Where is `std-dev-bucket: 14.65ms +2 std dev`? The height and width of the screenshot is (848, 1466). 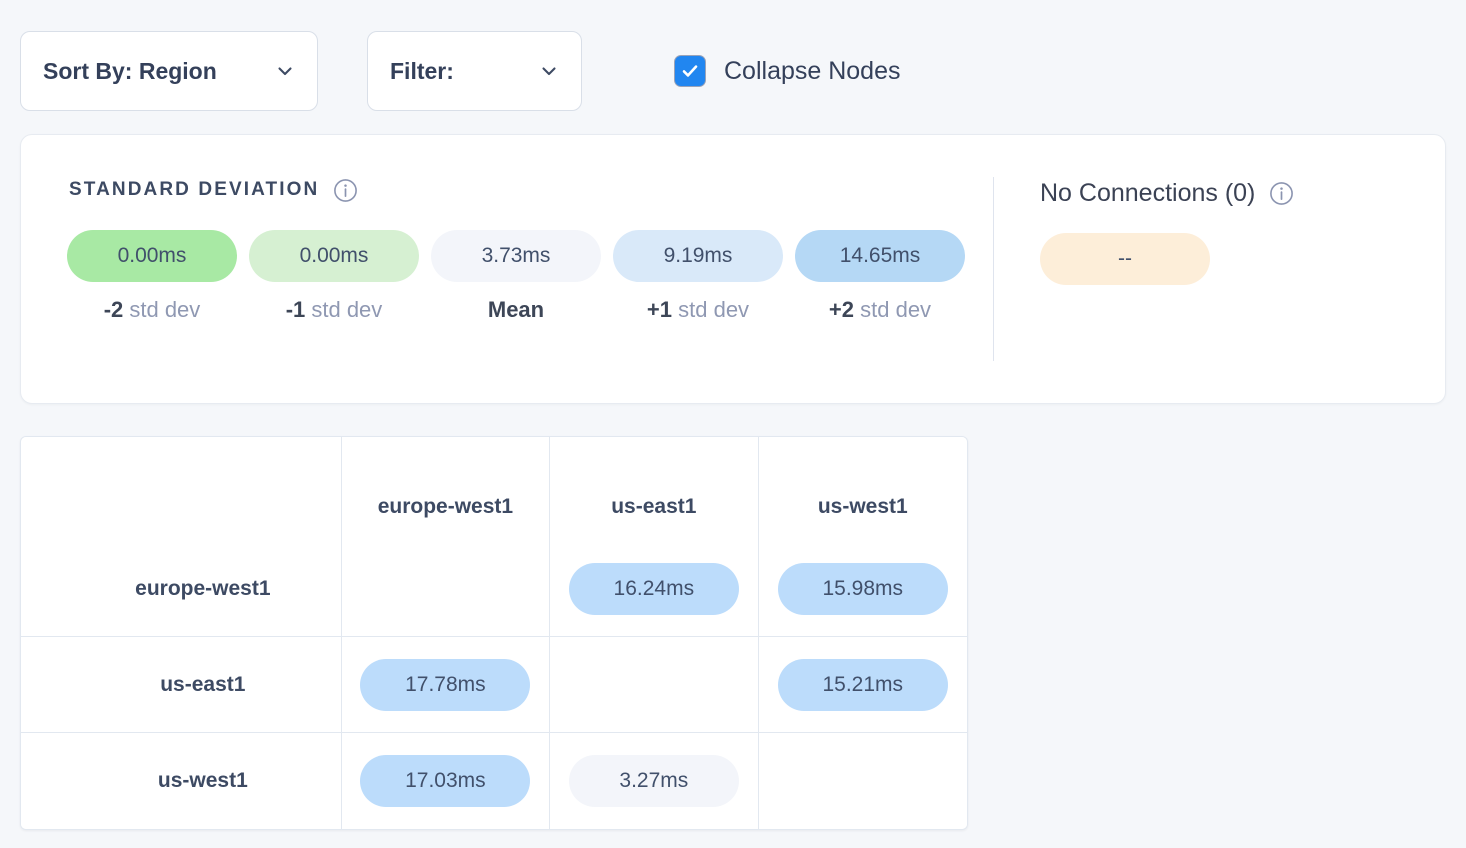
std-dev-bucket: 14.65ms +2 std dev is located at coordinates (880, 276).